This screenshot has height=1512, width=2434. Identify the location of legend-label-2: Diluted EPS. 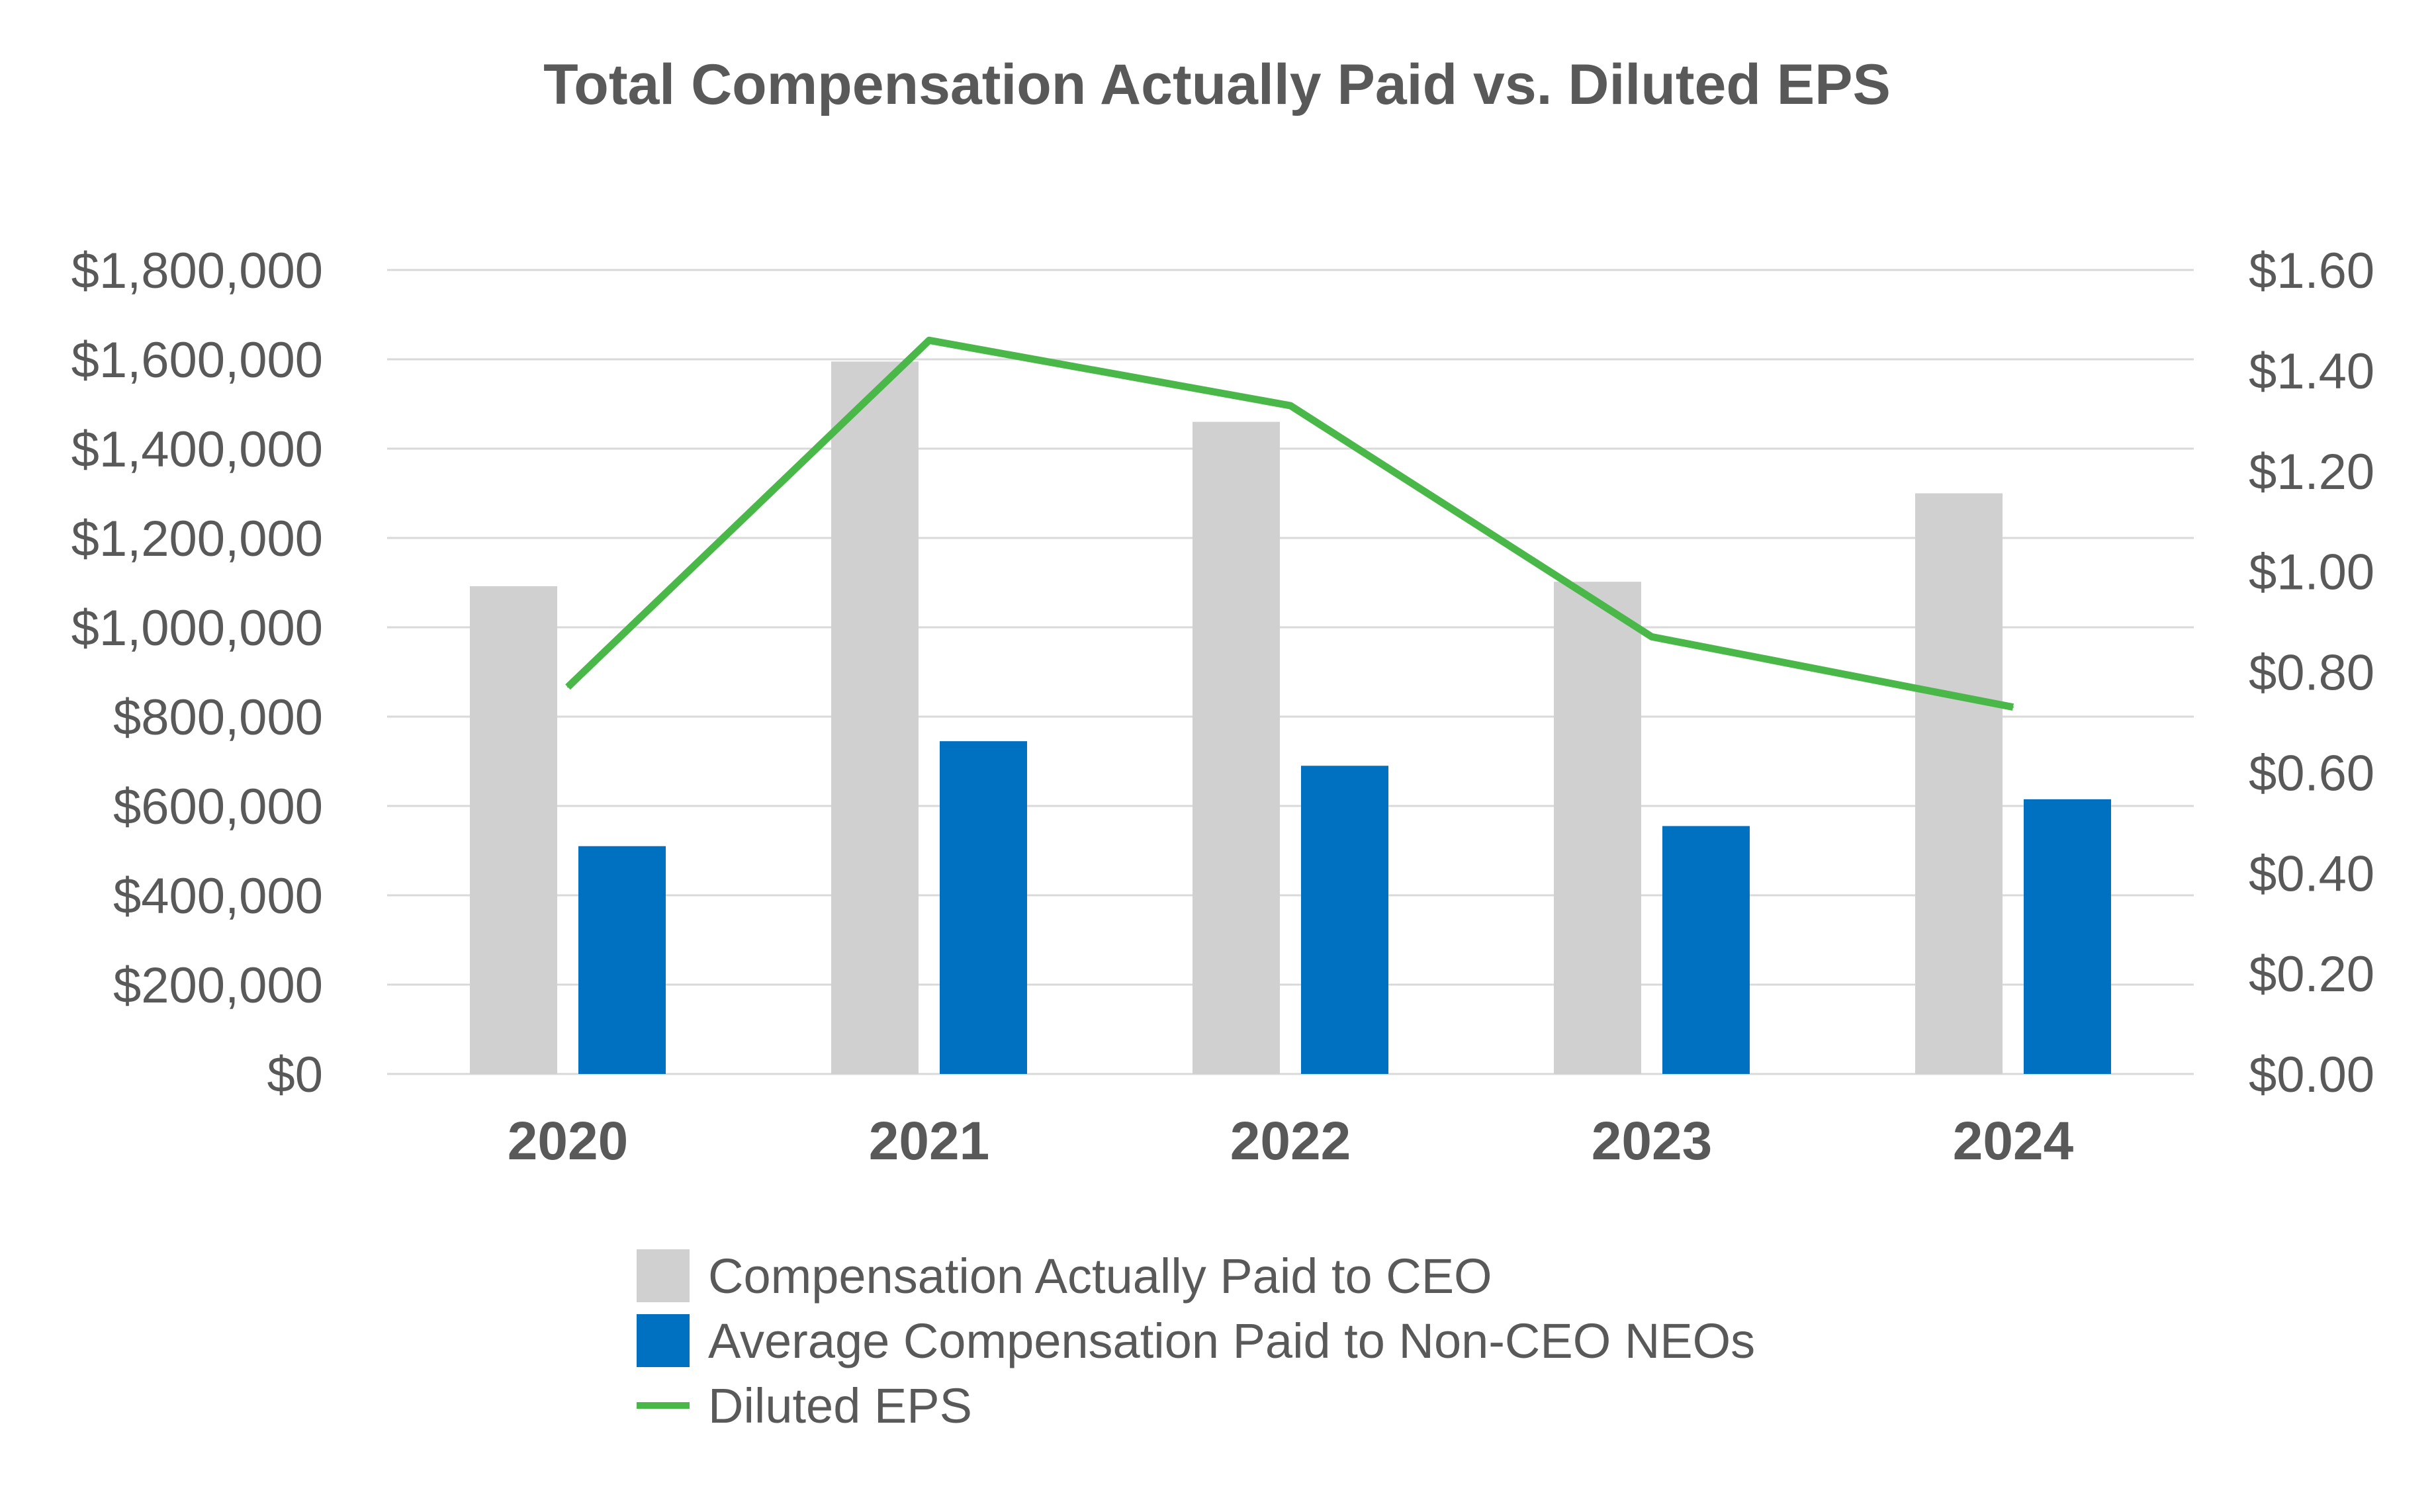
(840, 1405).